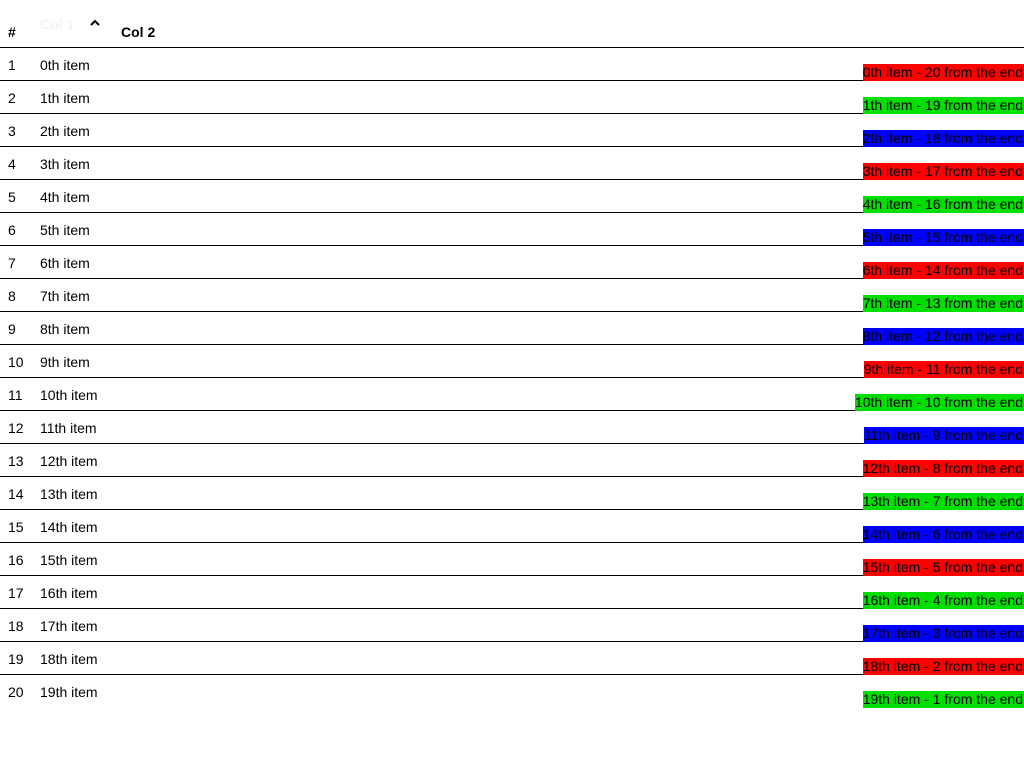 The width and height of the screenshot is (1024, 768). I want to click on row-col-2-badge: 5th item - 15 from the end, so click(943, 237).